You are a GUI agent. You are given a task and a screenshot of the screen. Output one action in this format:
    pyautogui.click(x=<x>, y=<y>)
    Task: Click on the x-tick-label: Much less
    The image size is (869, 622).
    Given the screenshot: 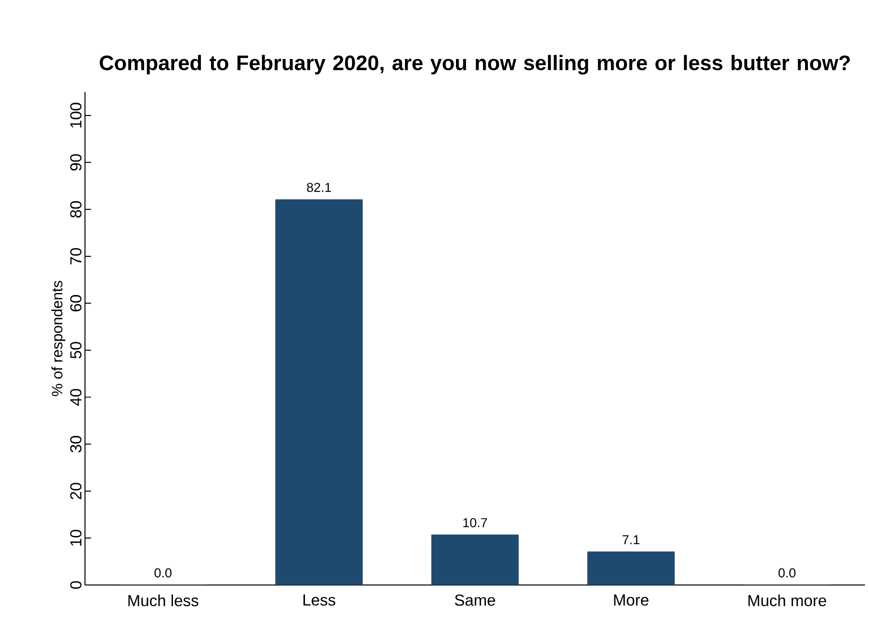 What is the action you would take?
    pyautogui.click(x=163, y=600)
    